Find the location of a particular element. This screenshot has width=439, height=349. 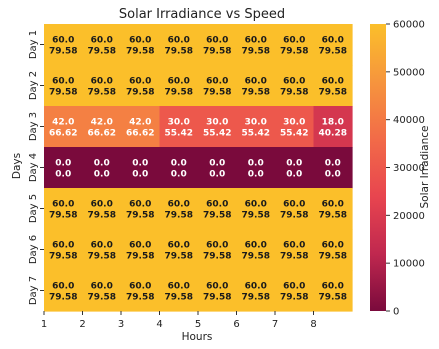

y-tick-label: Day 4 is located at coordinates (33, 167).